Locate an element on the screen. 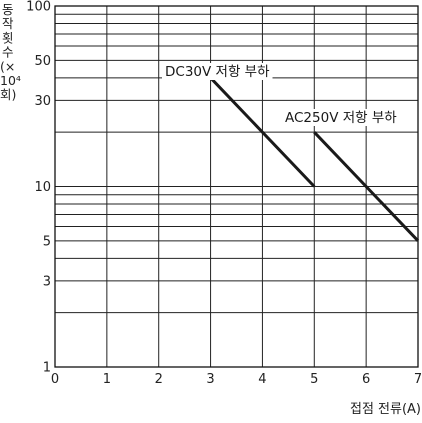 This screenshot has width=422, height=423. y-tick-label: 100 is located at coordinates (38, 7).